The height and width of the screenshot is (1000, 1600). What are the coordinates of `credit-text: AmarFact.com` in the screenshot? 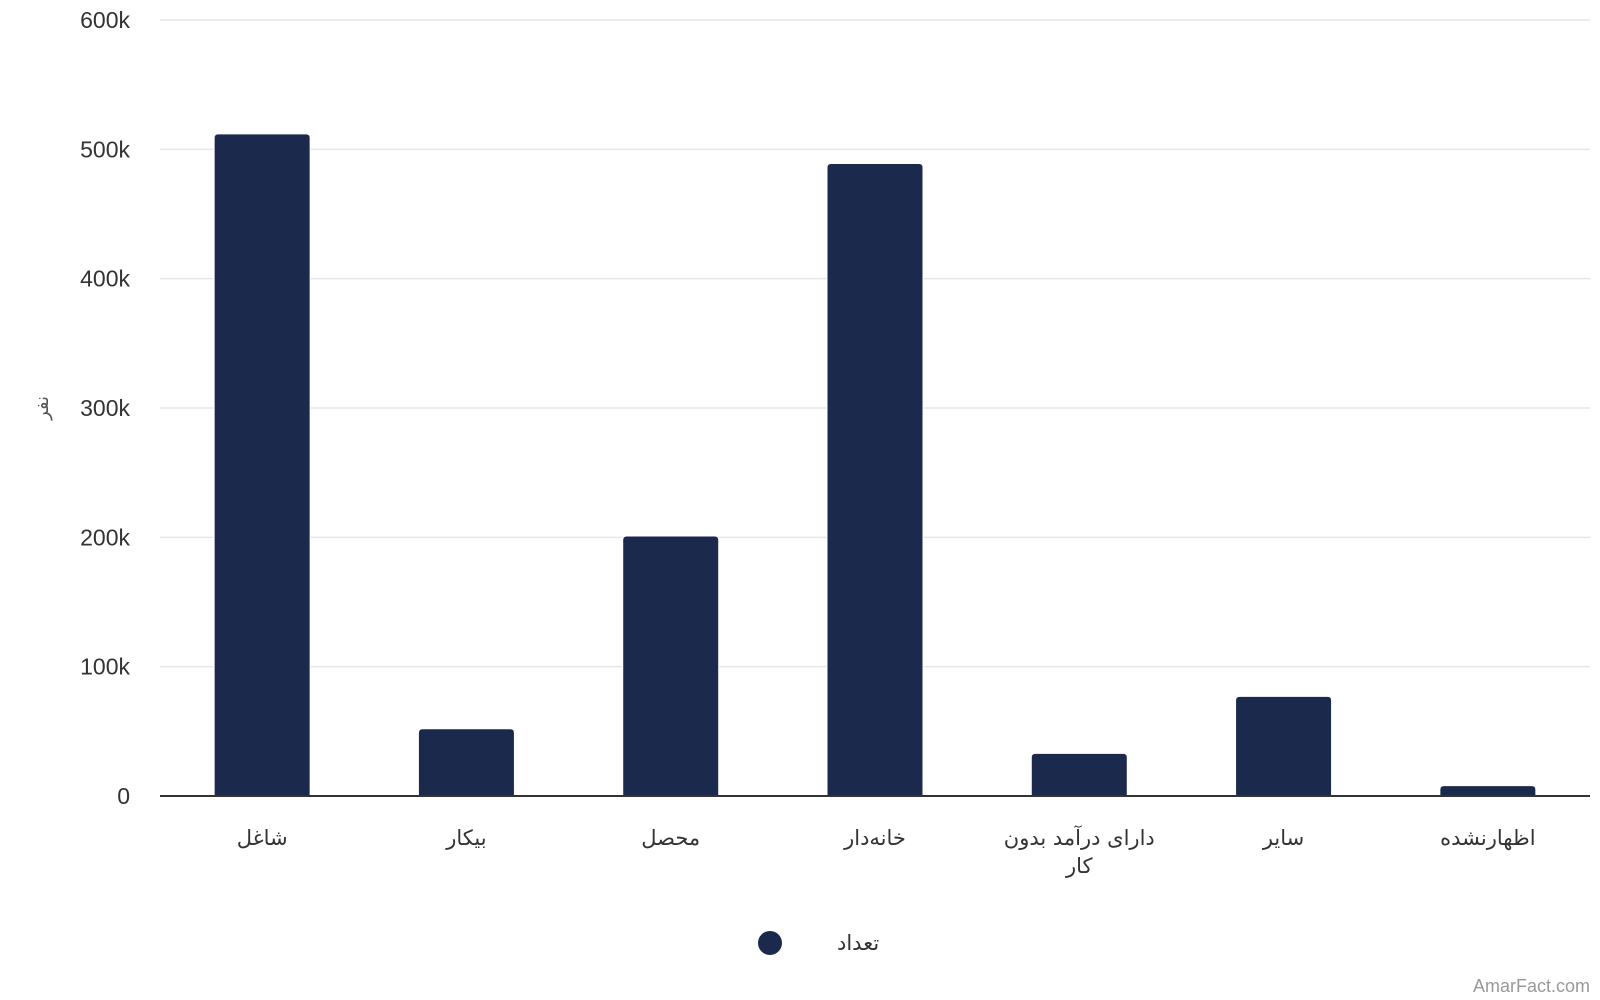 It's located at (1531, 986).